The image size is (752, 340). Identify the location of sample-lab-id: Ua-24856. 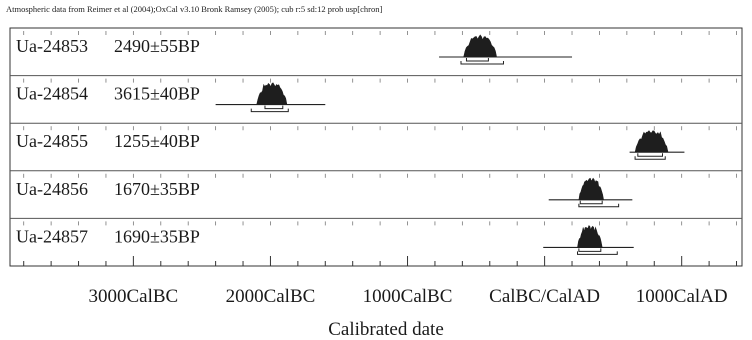
(52, 189).